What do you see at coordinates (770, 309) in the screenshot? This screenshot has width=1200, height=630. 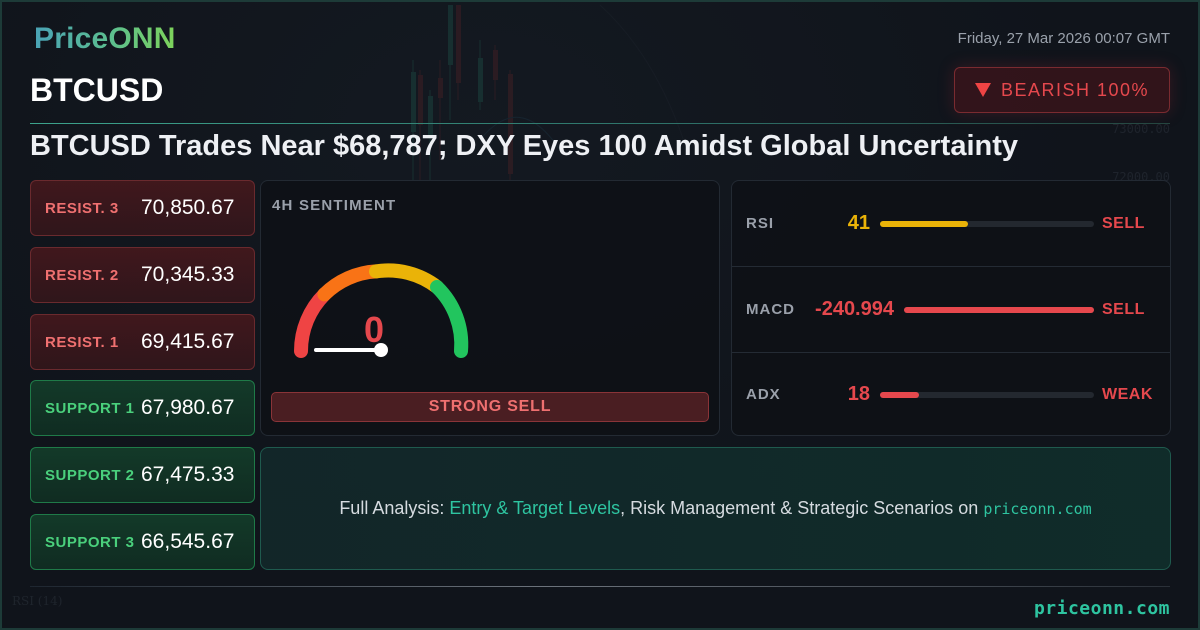 I see `indicator-name: MACD` at bounding box center [770, 309].